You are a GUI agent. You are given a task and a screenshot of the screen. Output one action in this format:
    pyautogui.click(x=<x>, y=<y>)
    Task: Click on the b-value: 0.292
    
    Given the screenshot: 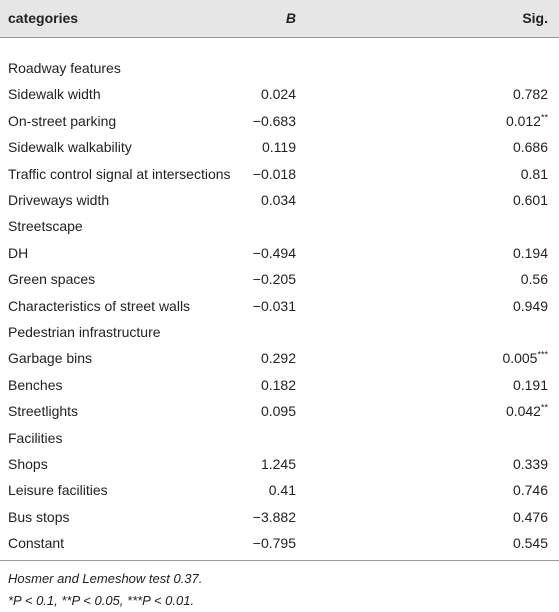 What is the action you would take?
    pyautogui.click(x=278, y=358)
    